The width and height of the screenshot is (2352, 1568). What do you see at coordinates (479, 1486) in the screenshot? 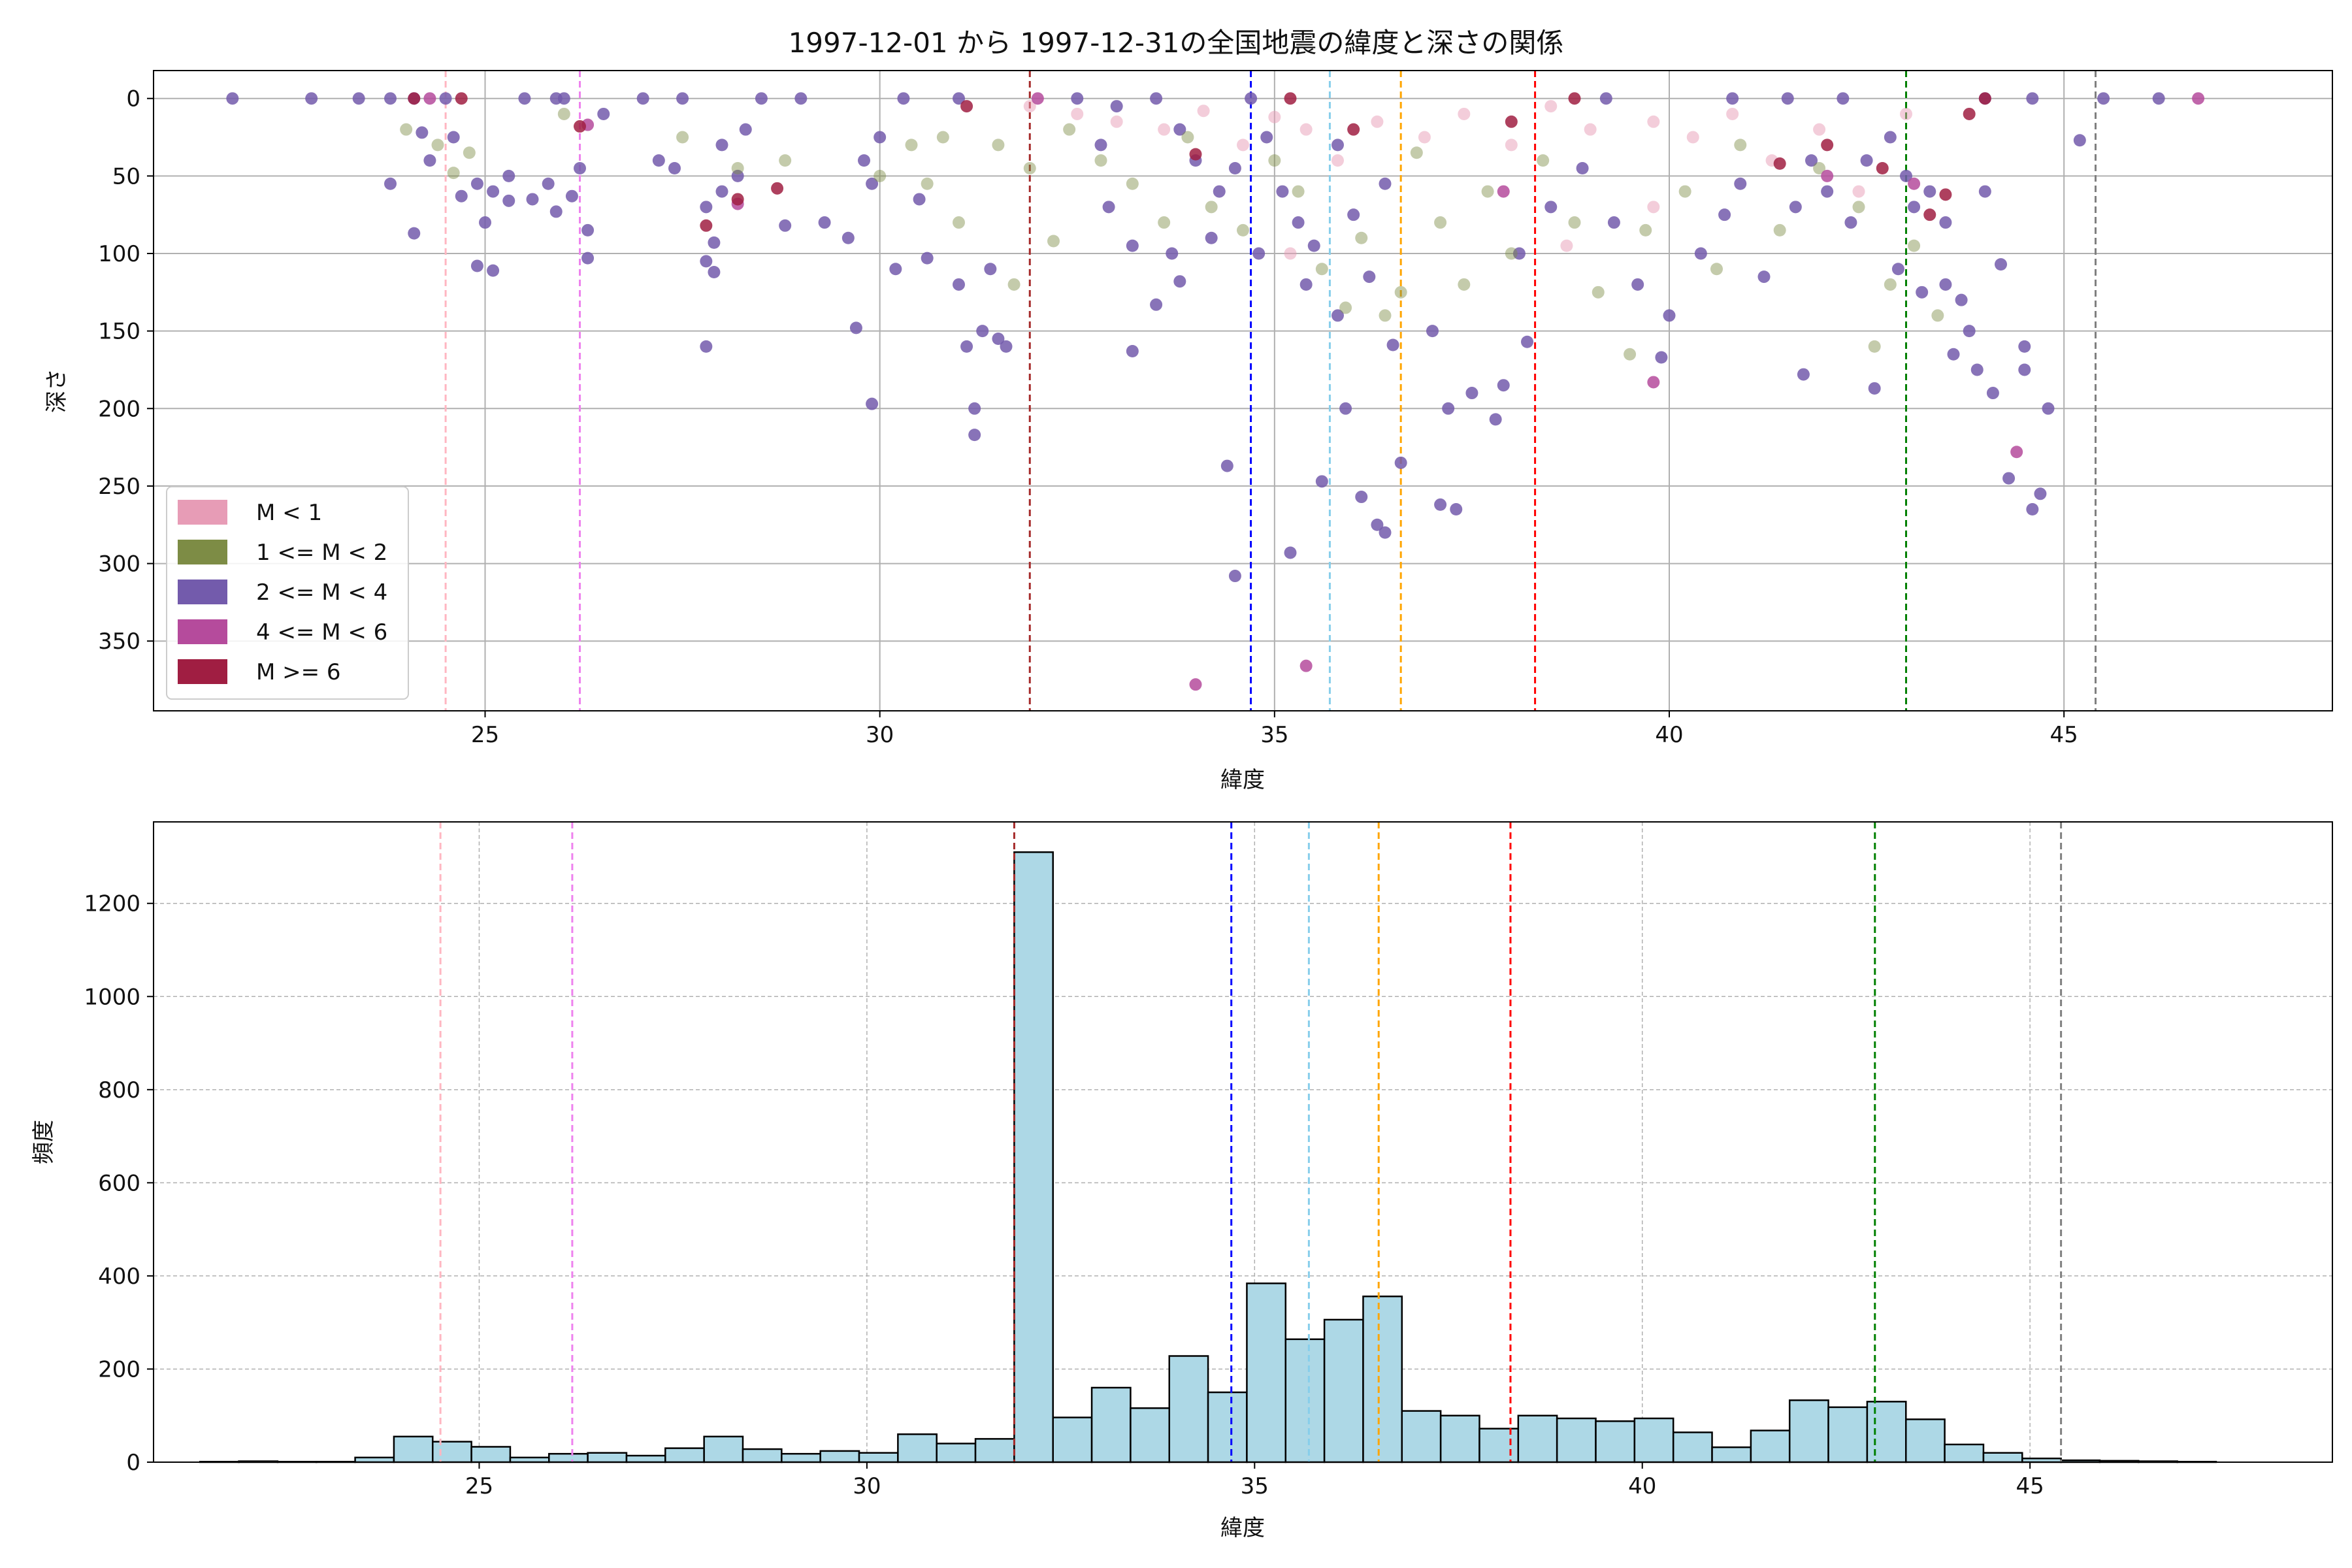
I see `histogram-x-tick-label: 25` at bounding box center [479, 1486].